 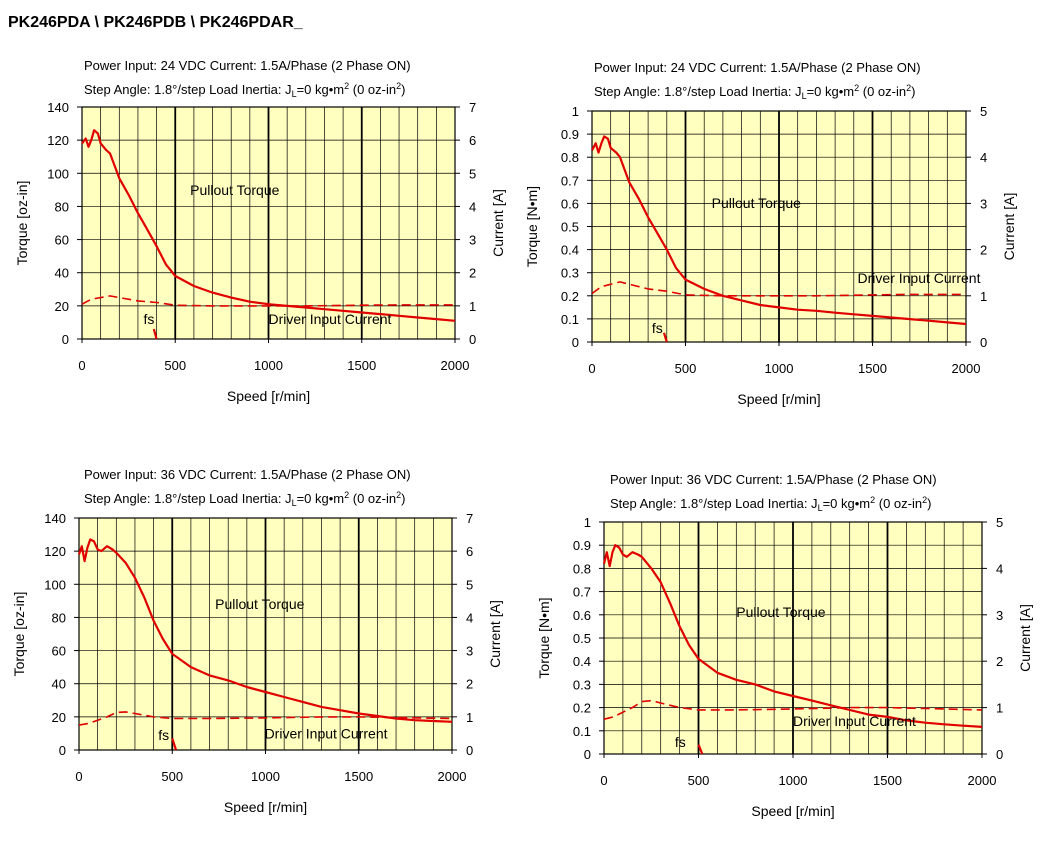 What do you see at coordinates (582, 708) in the screenshot?
I see `y-tick-label: 0.2` at bounding box center [582, 708].